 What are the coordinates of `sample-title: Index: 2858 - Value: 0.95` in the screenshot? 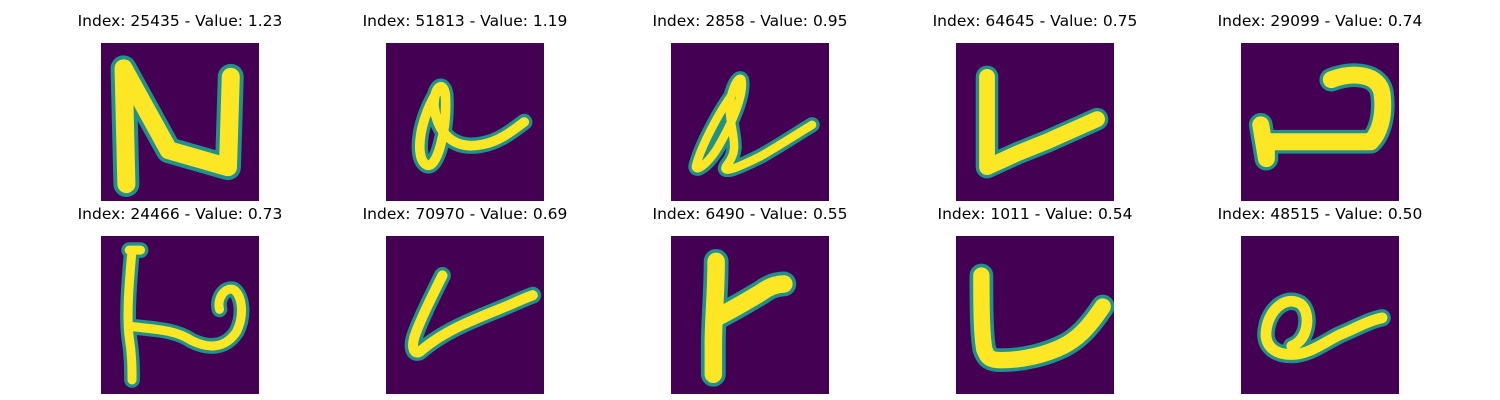 It's located at (750, 21).